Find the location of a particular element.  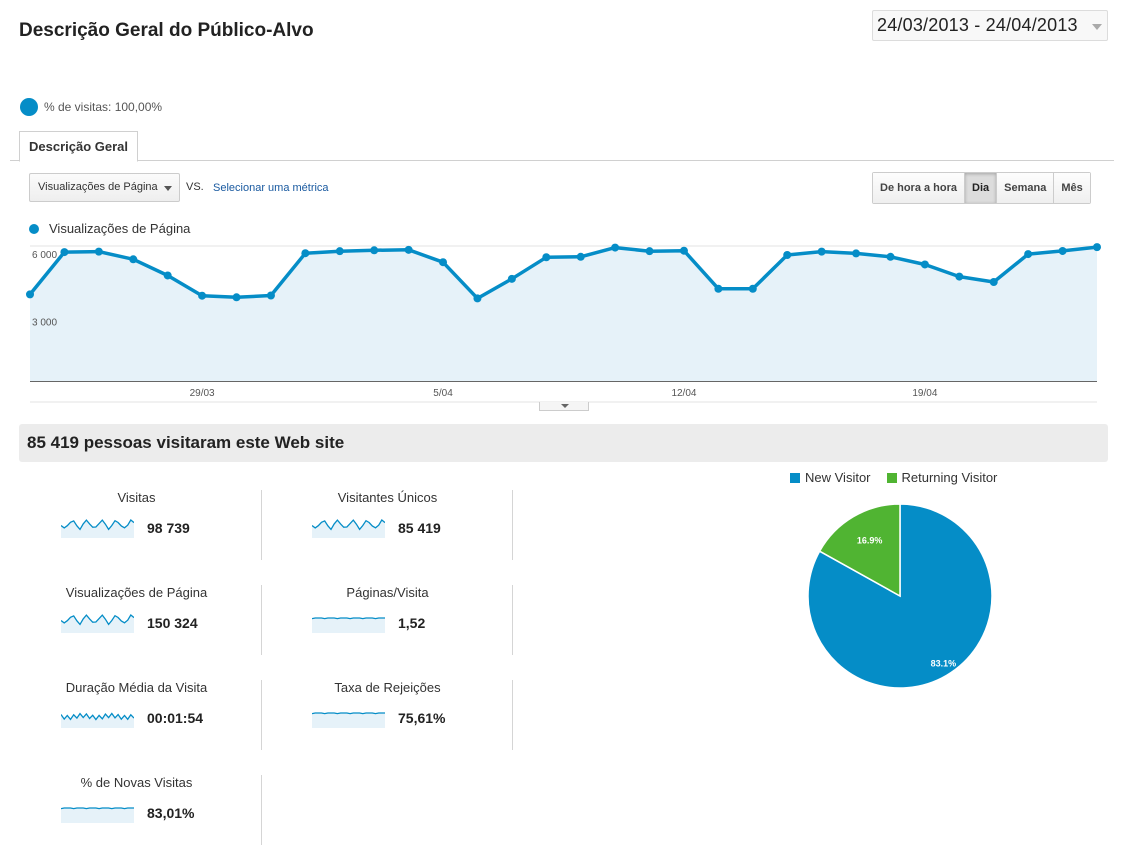

legend-label: New Visitor is located at coordinates (838, 477).